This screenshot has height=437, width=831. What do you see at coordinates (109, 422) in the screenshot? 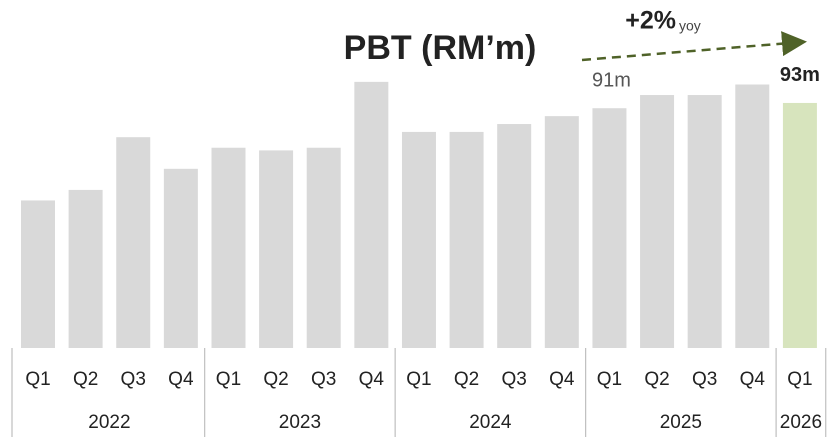
I see `group-label: 2022` at bounding box center [109, 422].